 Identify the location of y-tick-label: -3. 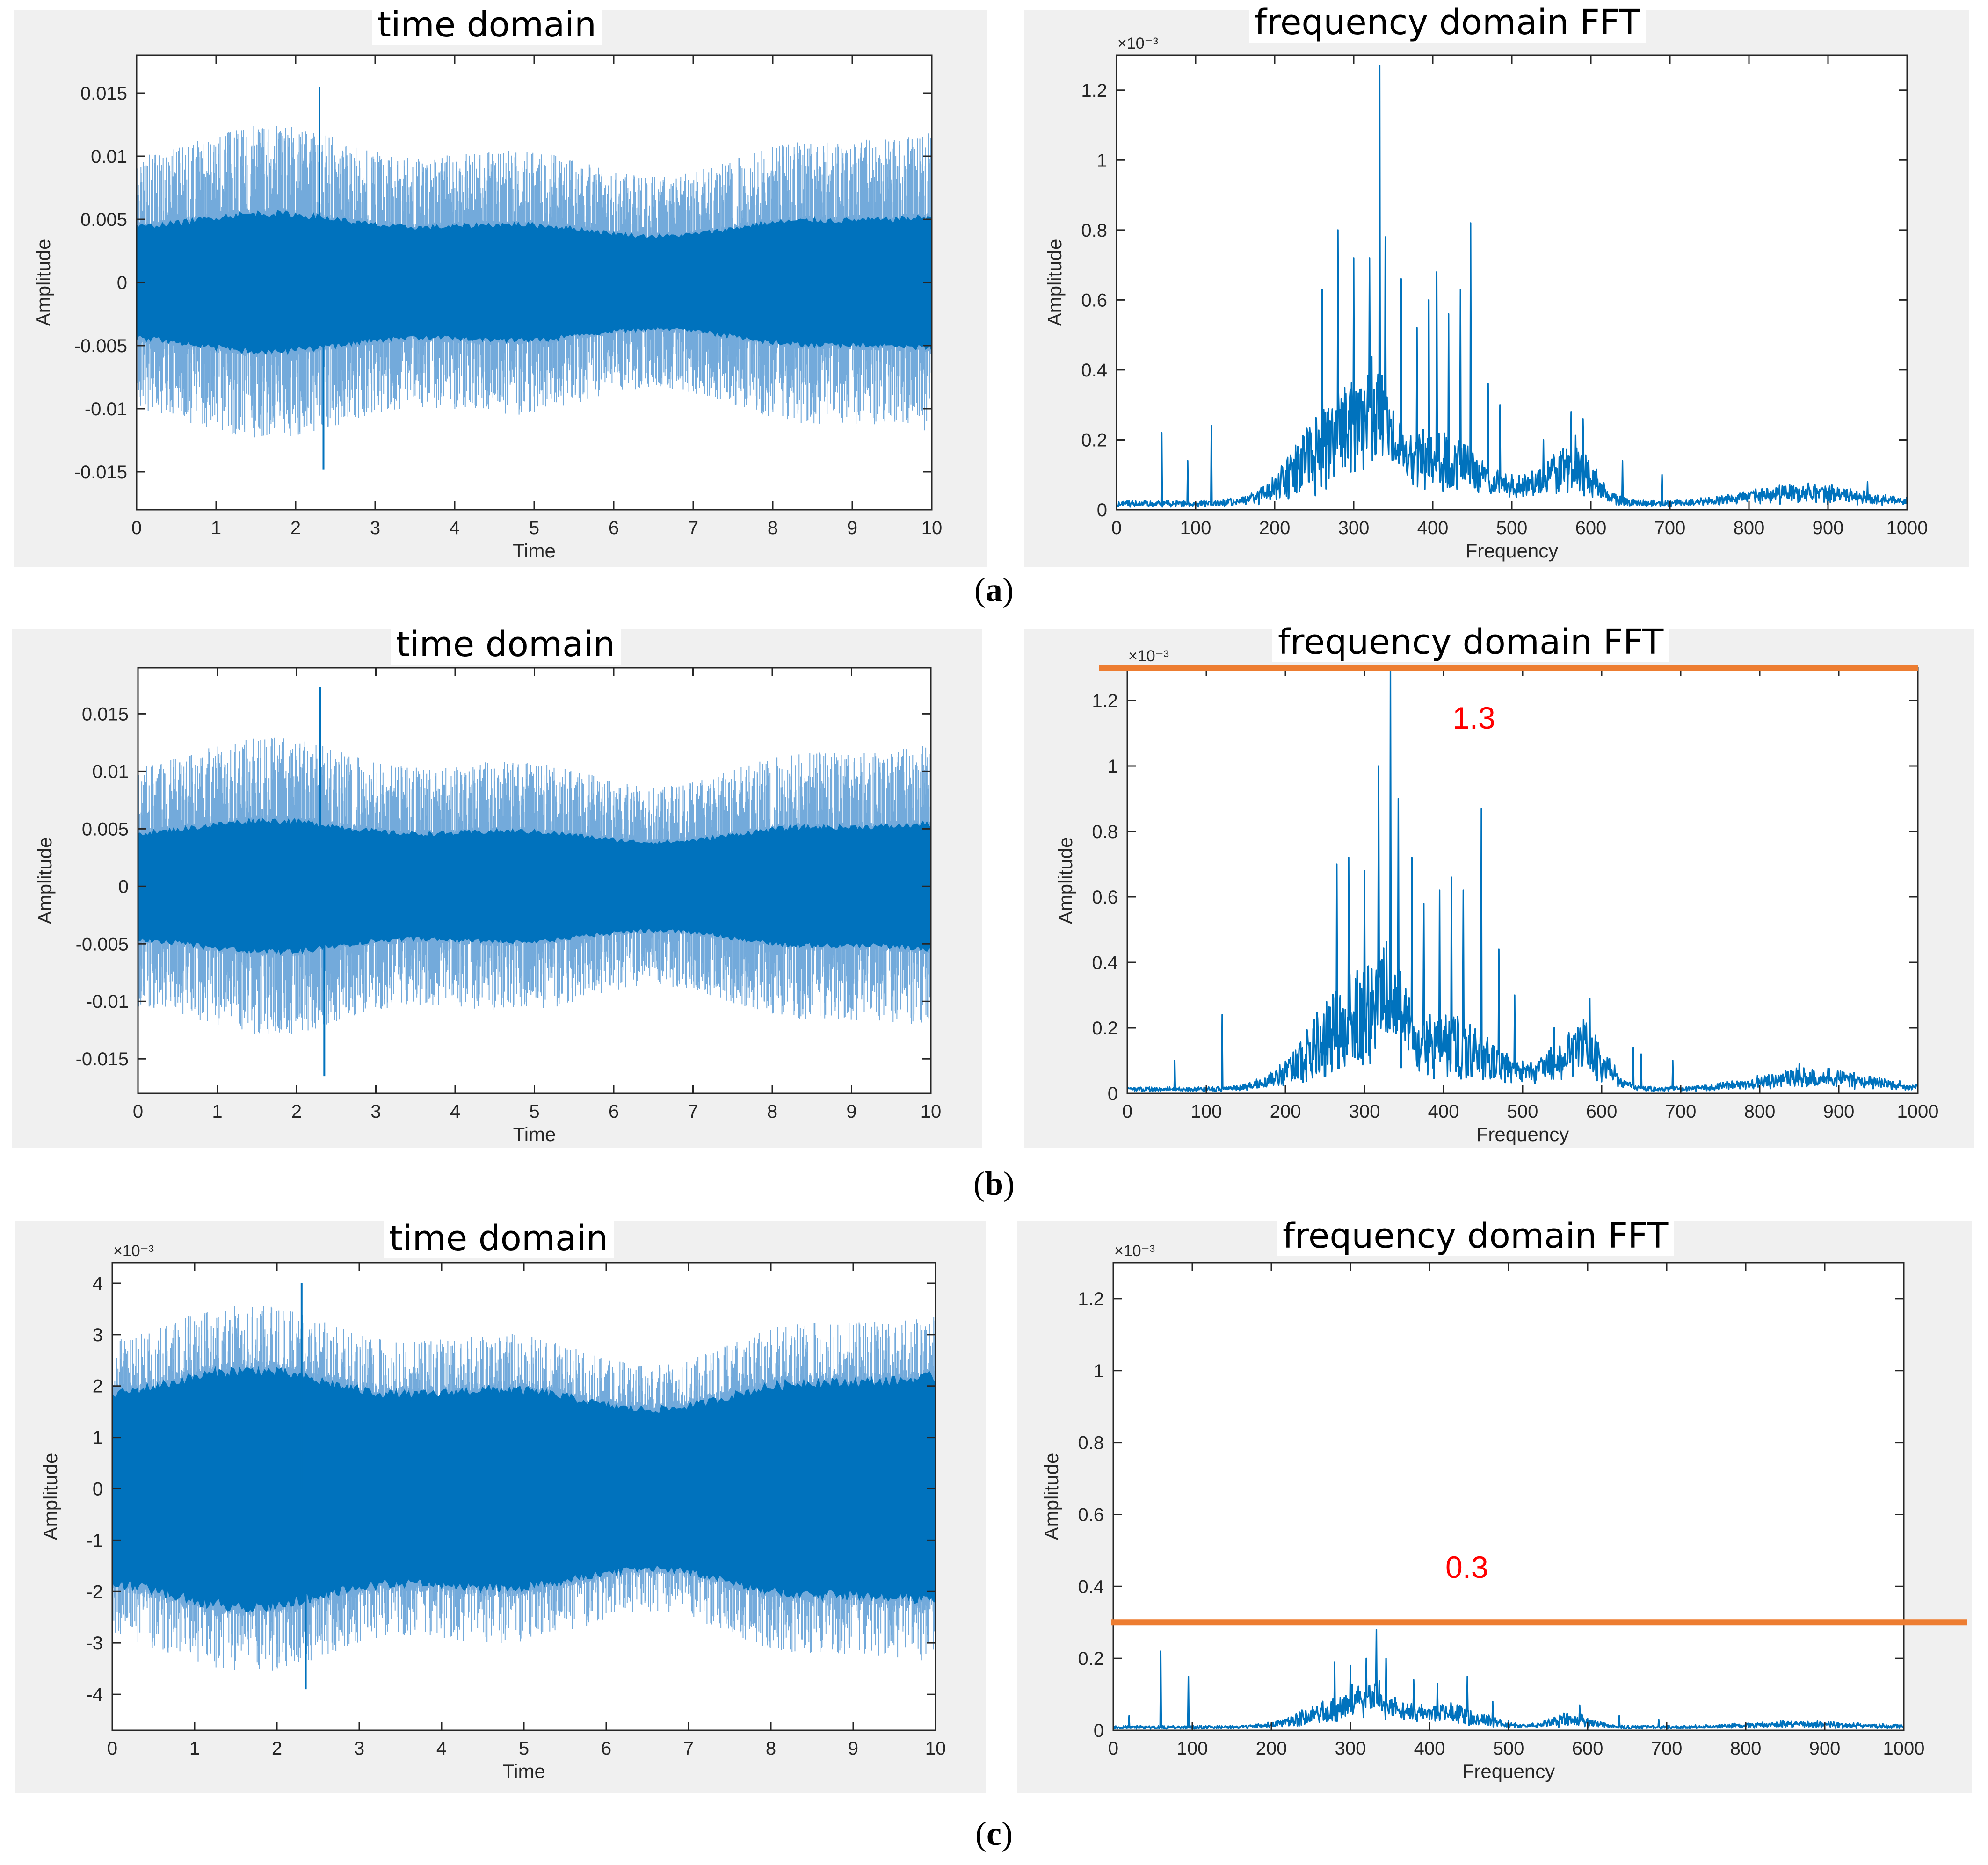
(94, 1643).